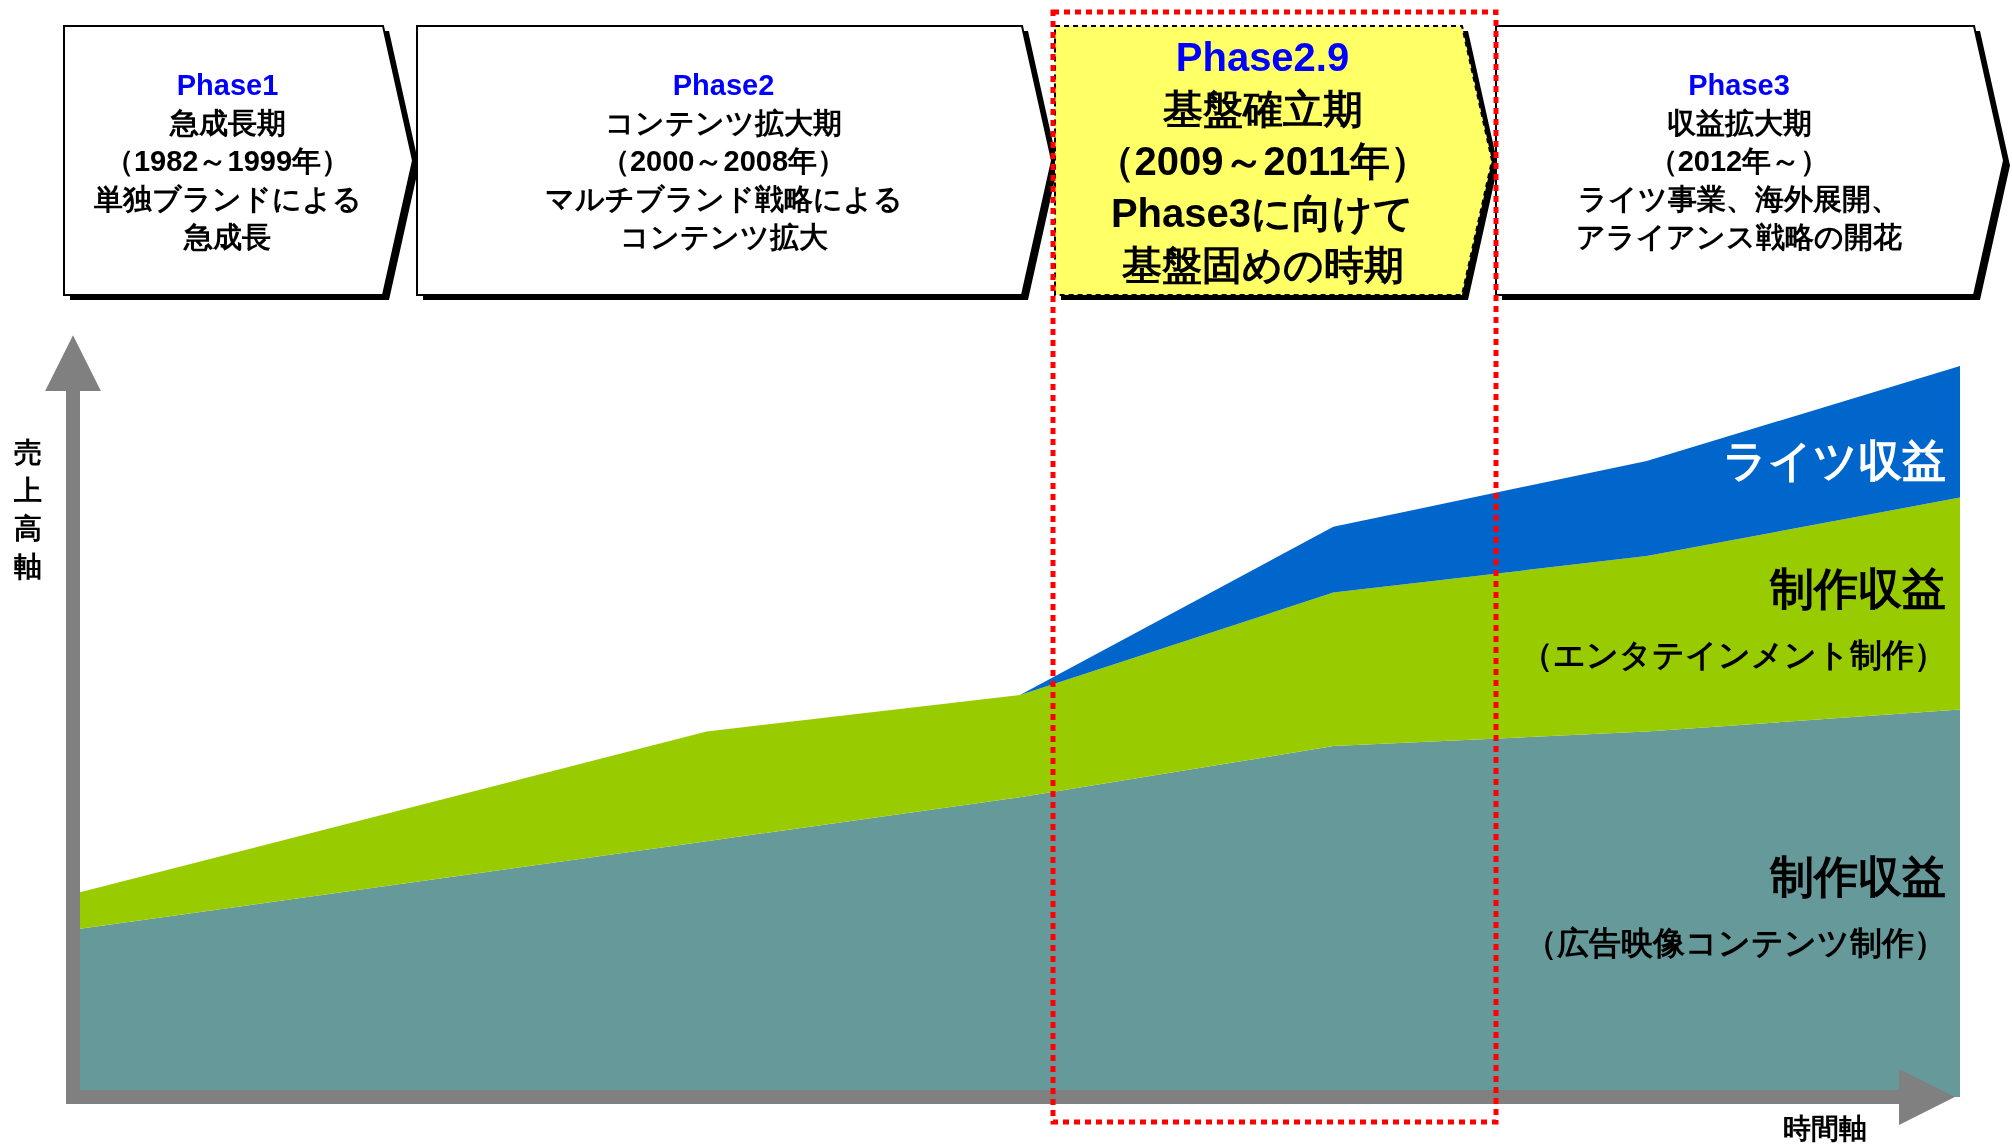 This screenshot has width=2012, height=1145. What do you see at coordinates (1834, 461) in the screenshot?
I see `series-label: ライツ収益` at bounding box center [1834, 461].